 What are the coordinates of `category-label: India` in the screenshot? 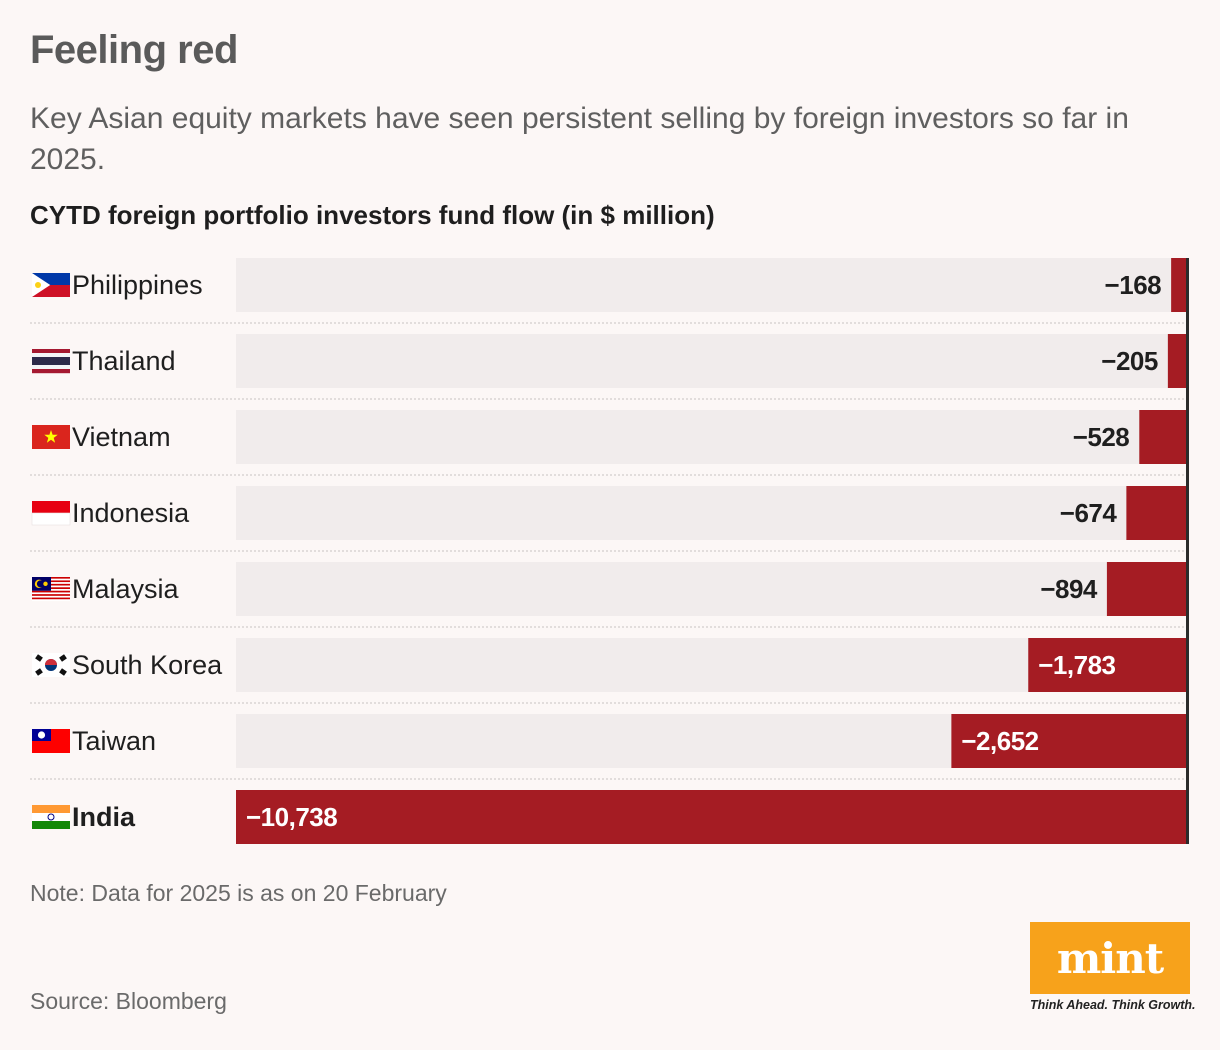 It's located at (104, 817).